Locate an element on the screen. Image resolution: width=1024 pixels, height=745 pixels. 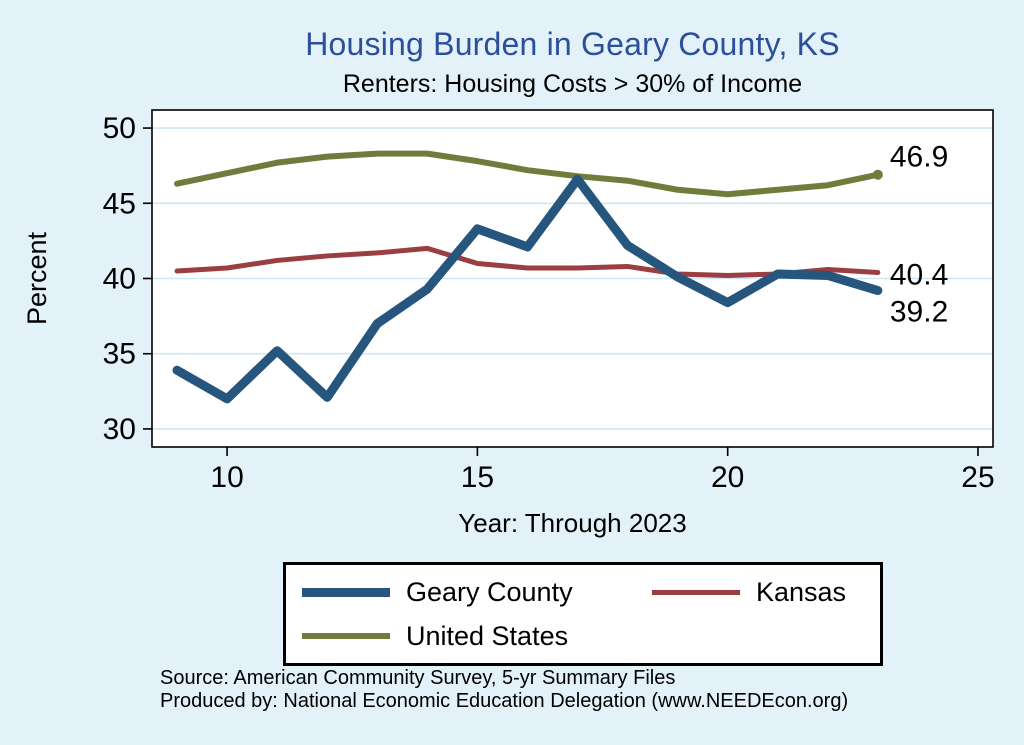
y-tick-label: 35 is located at coordinates (119, 354).